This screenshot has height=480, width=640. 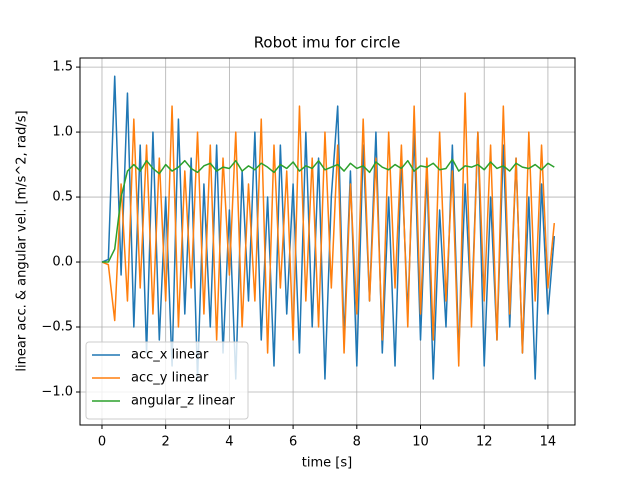 I want to click on x-tick-label: 14, so click(x=548, y=442).